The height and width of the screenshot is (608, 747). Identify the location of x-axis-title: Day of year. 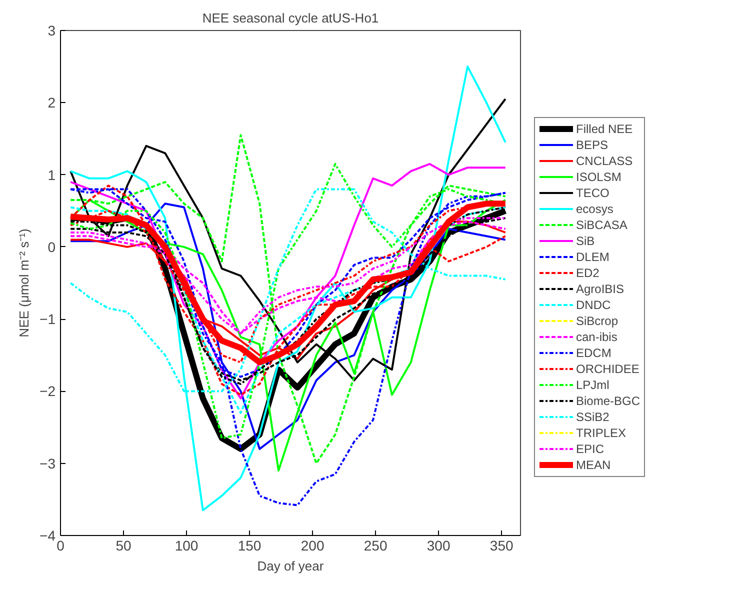
(290, 566).